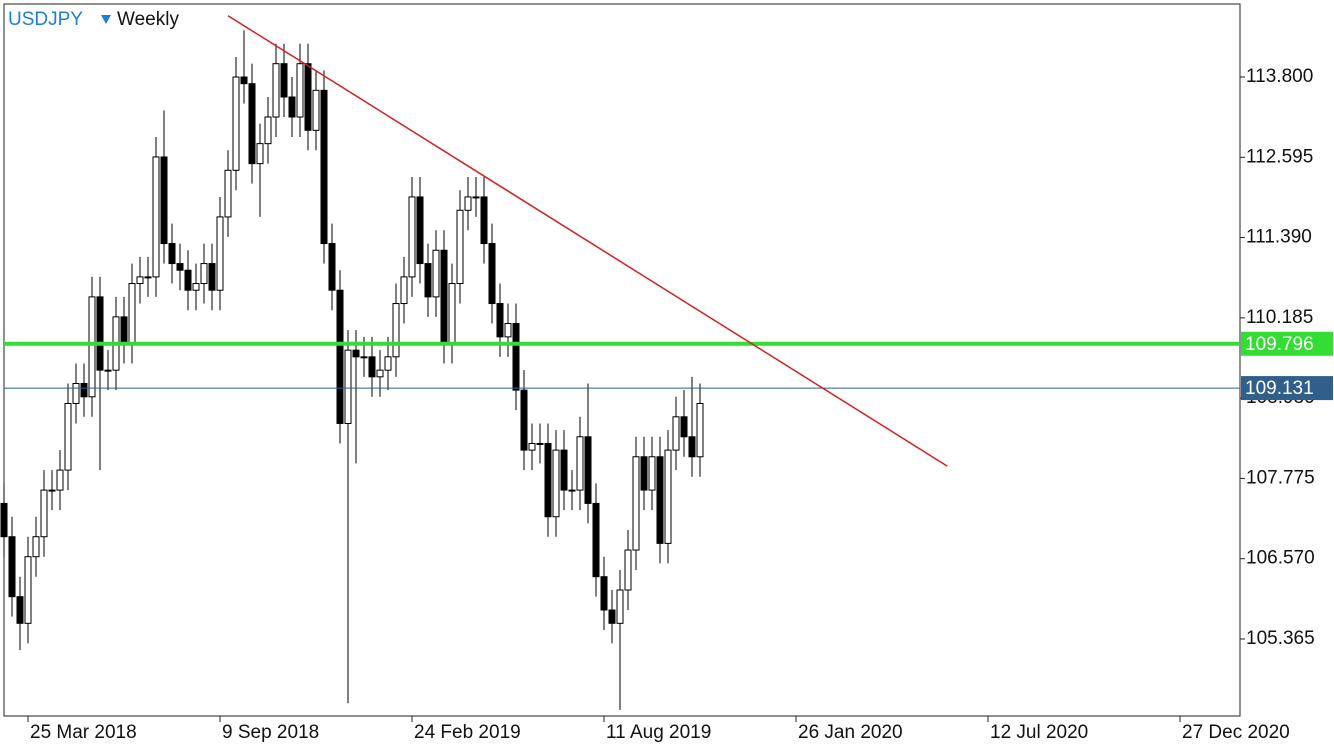 The height and width of the screenshot is (755, 1334). Describe the element at coordinates (1280, 638) in the screenshot. I see `y-tick-label: 105.365` at that location.